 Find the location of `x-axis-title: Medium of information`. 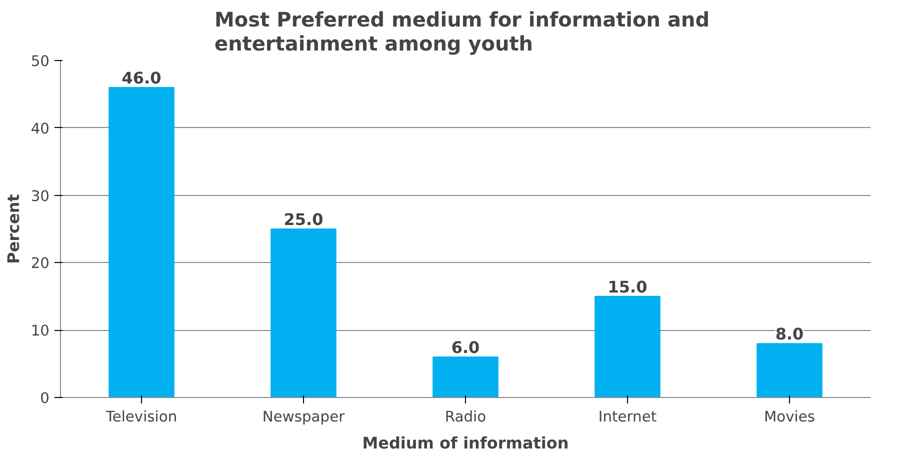

x-axis-title: Medium of information is located at coordinates (465, 443).